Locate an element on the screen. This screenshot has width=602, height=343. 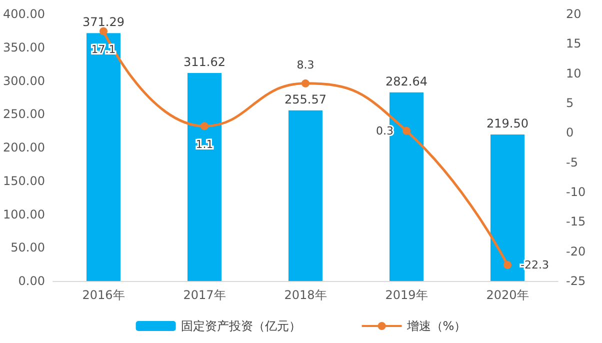
x-tick-label: 2019年 is located at coordinates (406, 295).